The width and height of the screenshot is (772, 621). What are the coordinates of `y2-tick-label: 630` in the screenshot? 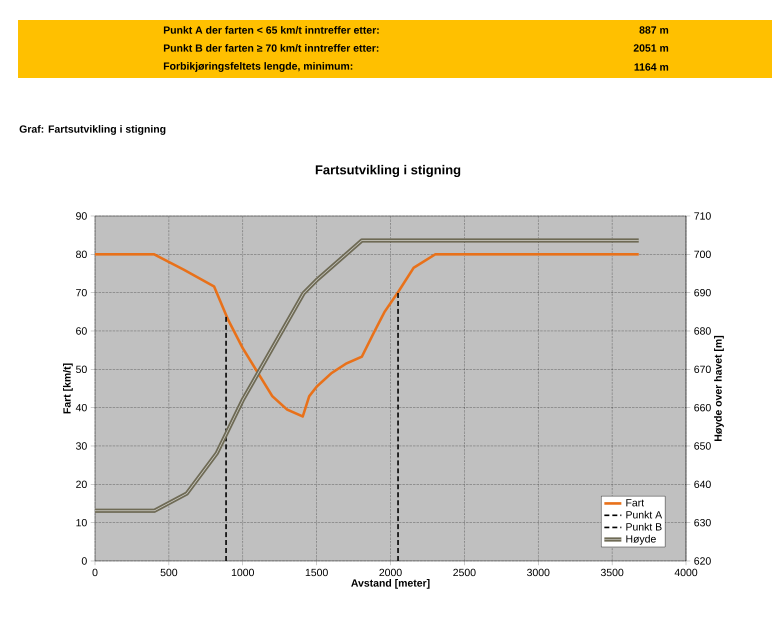 It's located at (702, 522).